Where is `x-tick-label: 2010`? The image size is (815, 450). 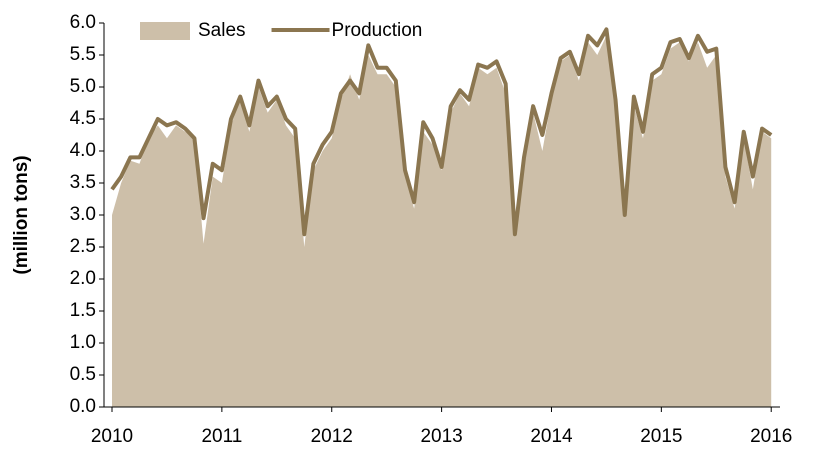 x-tick-label: 2010 is located at coordinates (112, 436).